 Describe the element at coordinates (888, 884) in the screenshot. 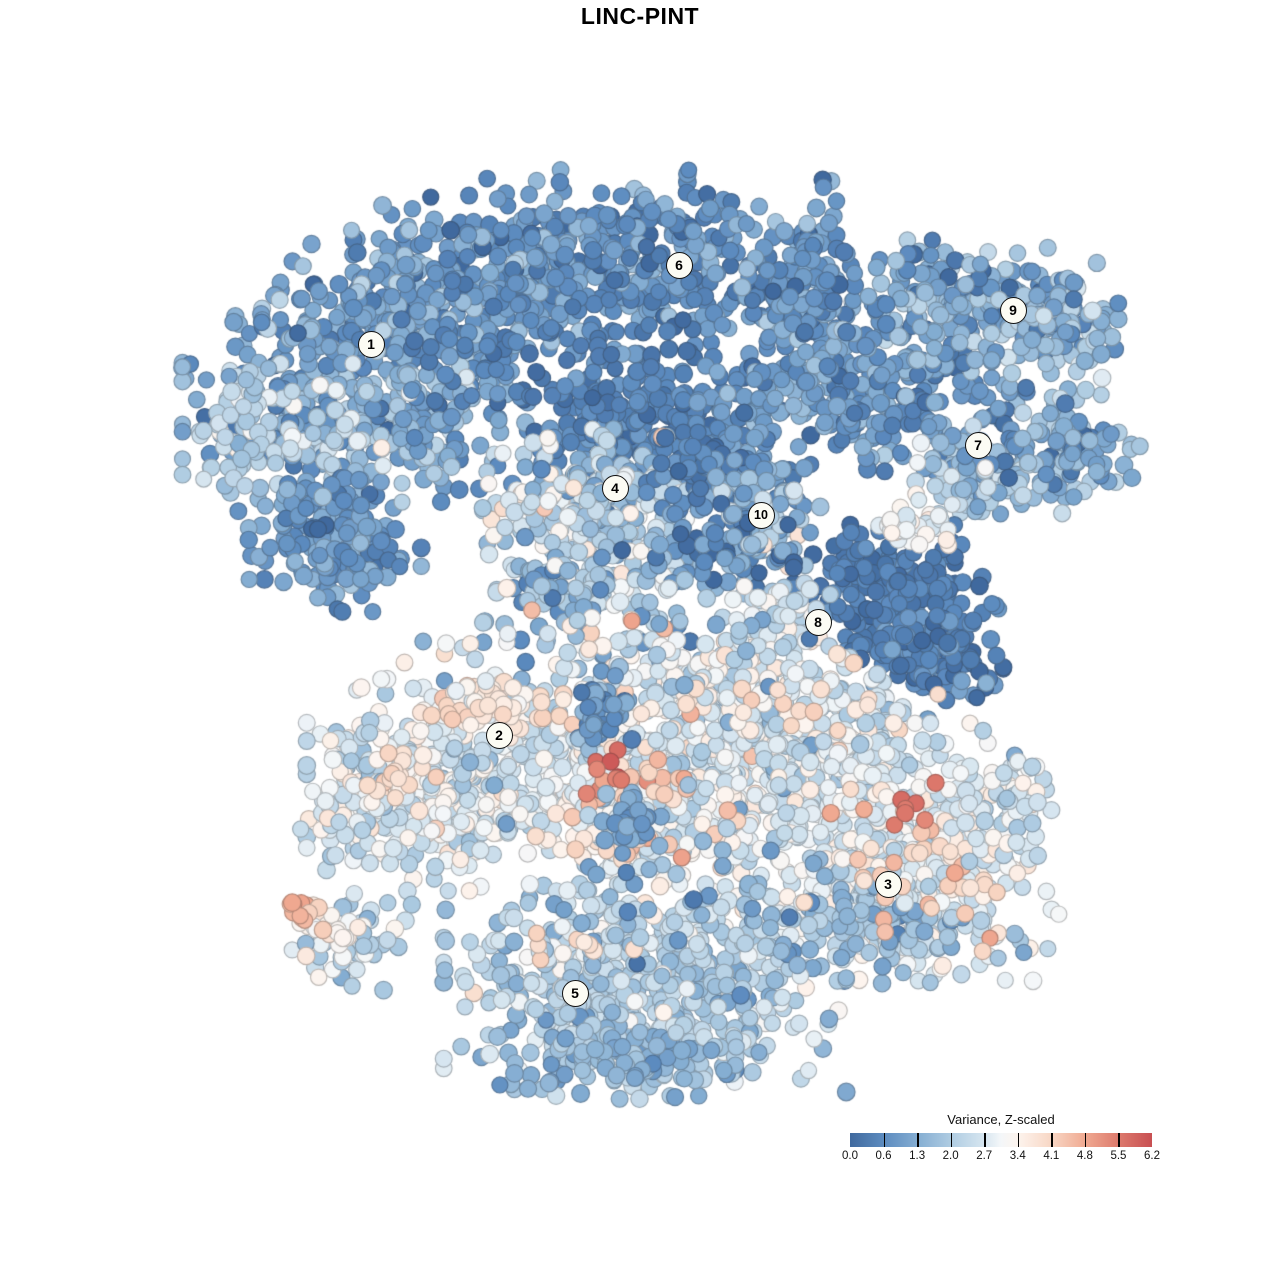

I see `cluster-label-3: 3` at that location.